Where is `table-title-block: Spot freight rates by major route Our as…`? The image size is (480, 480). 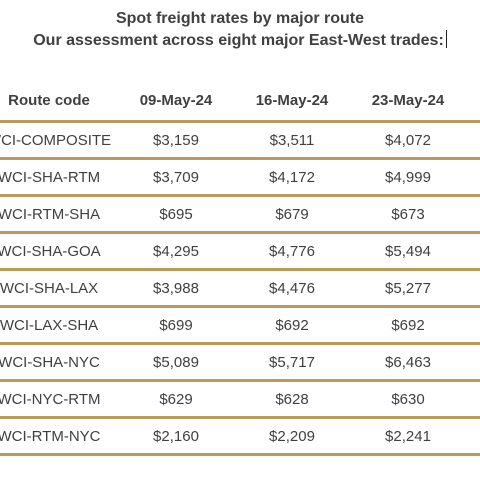 table-title-block: Spot freight rates by major route Our as… is located at coordinates (240, 30).